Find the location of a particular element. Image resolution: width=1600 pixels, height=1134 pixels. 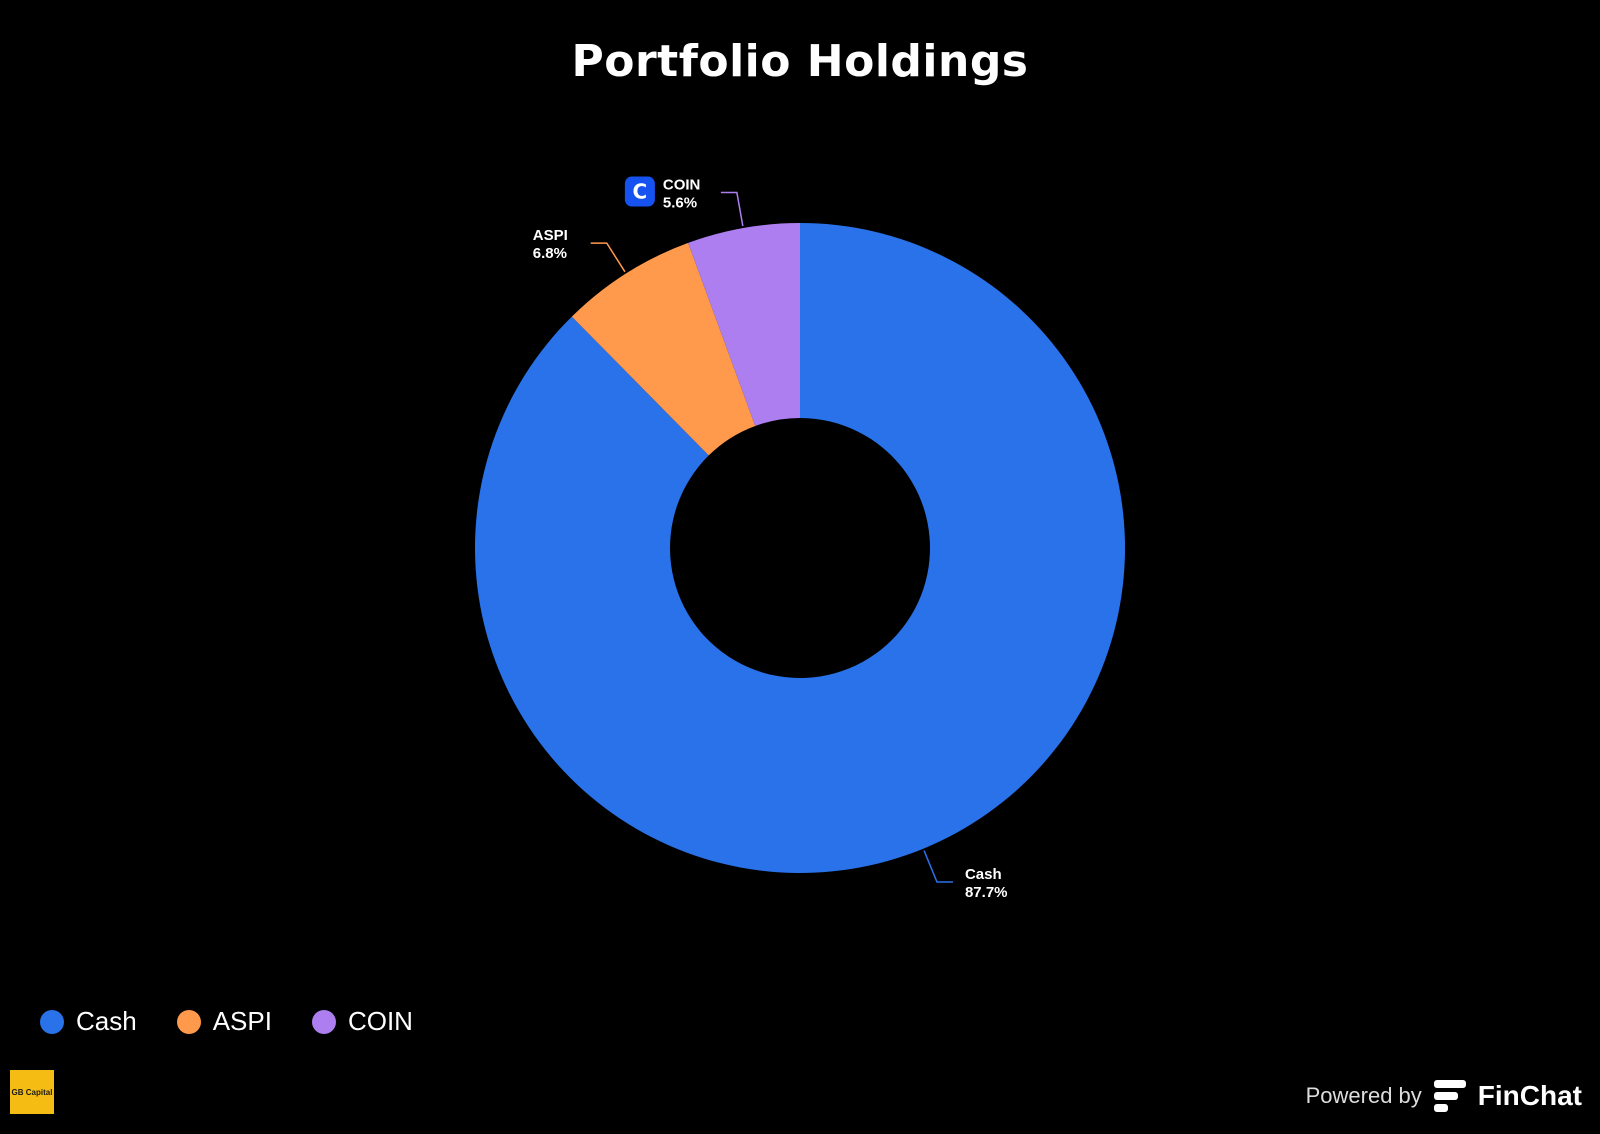

legend-item-cash: Cash is located at coordinates (88, 1021).